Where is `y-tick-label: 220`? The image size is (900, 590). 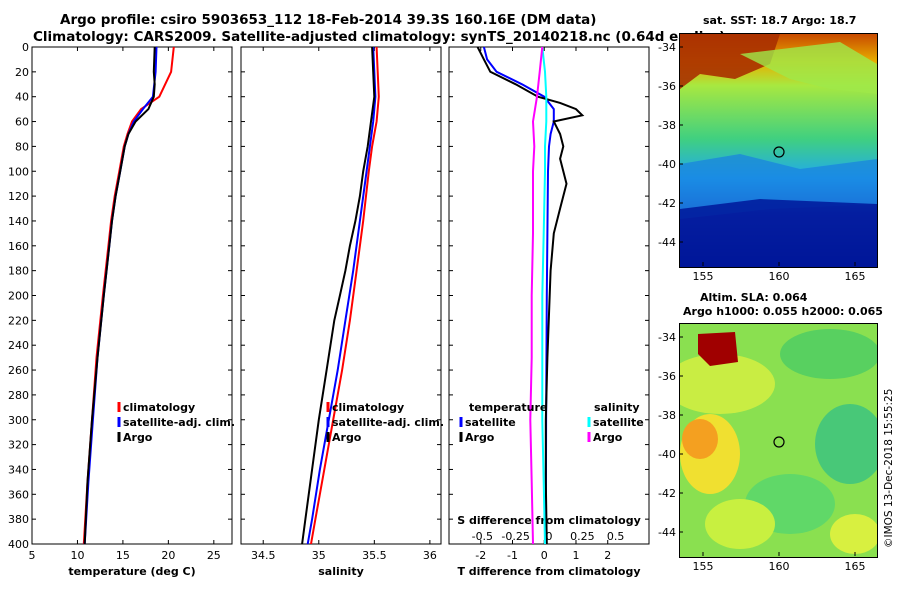
y-tick-label: 220 is located at coordinates (18, 320).